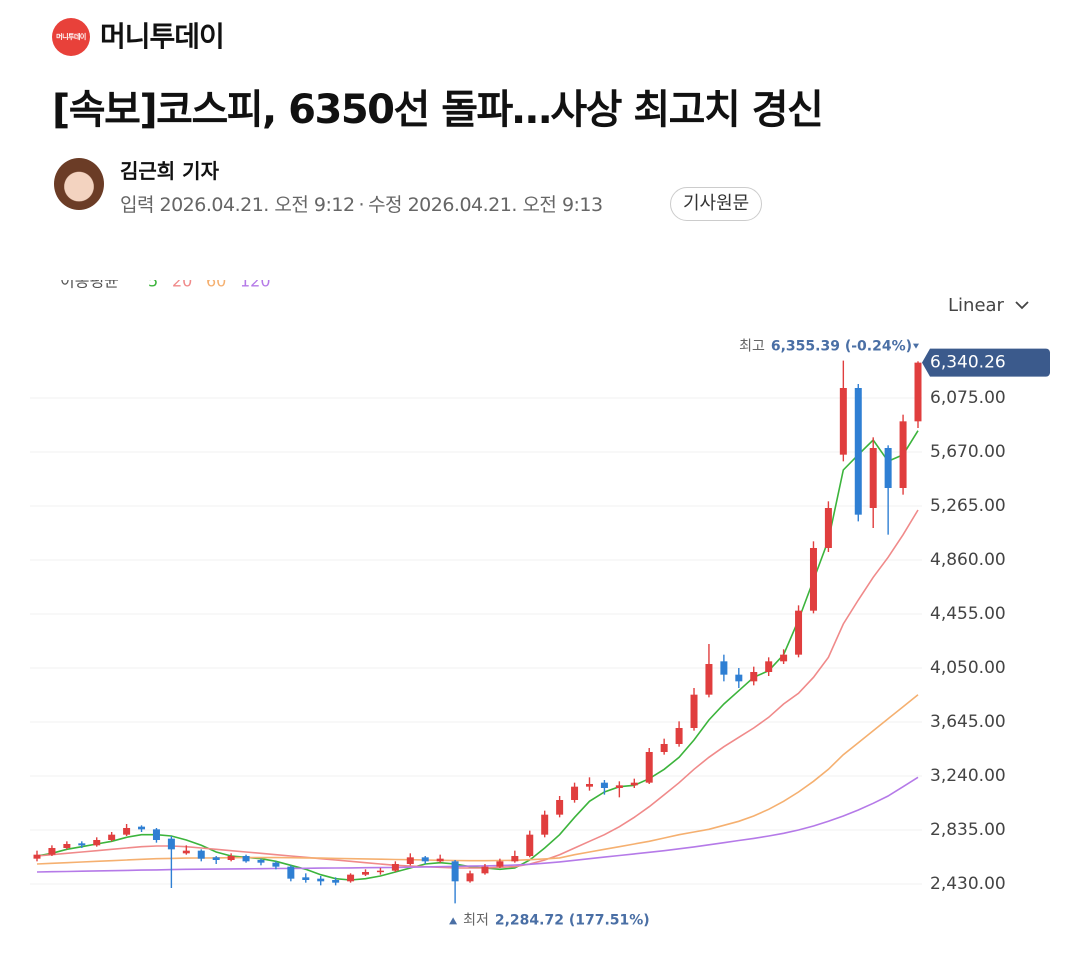  I want to click on high-value: 6,355.39 (-0.24%), so click(841, 347).